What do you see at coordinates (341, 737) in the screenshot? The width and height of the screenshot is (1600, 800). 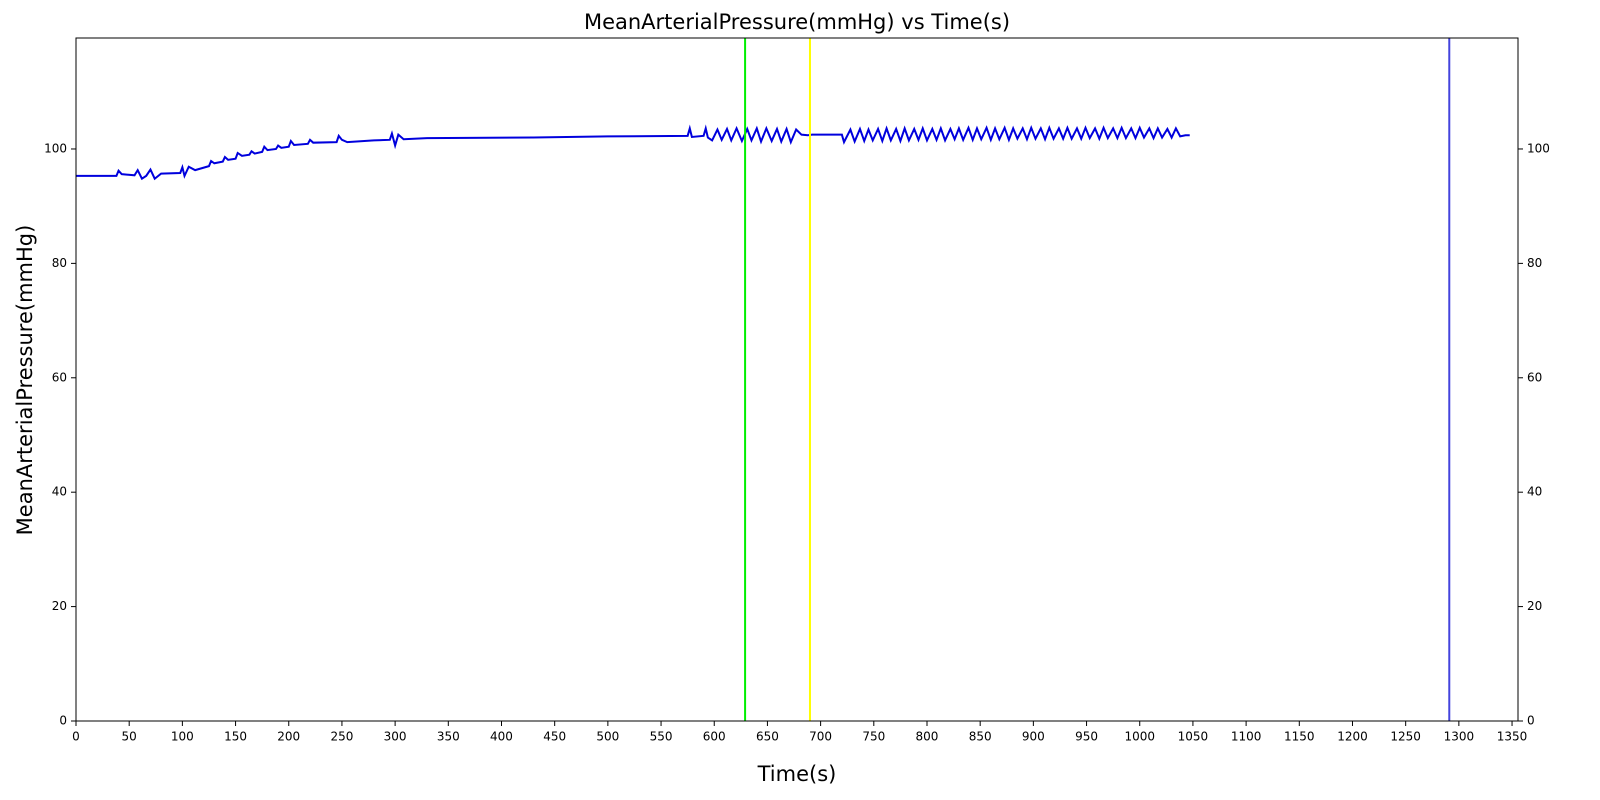 I see `x-tick-label: 250` at bounding box center [341, 737].